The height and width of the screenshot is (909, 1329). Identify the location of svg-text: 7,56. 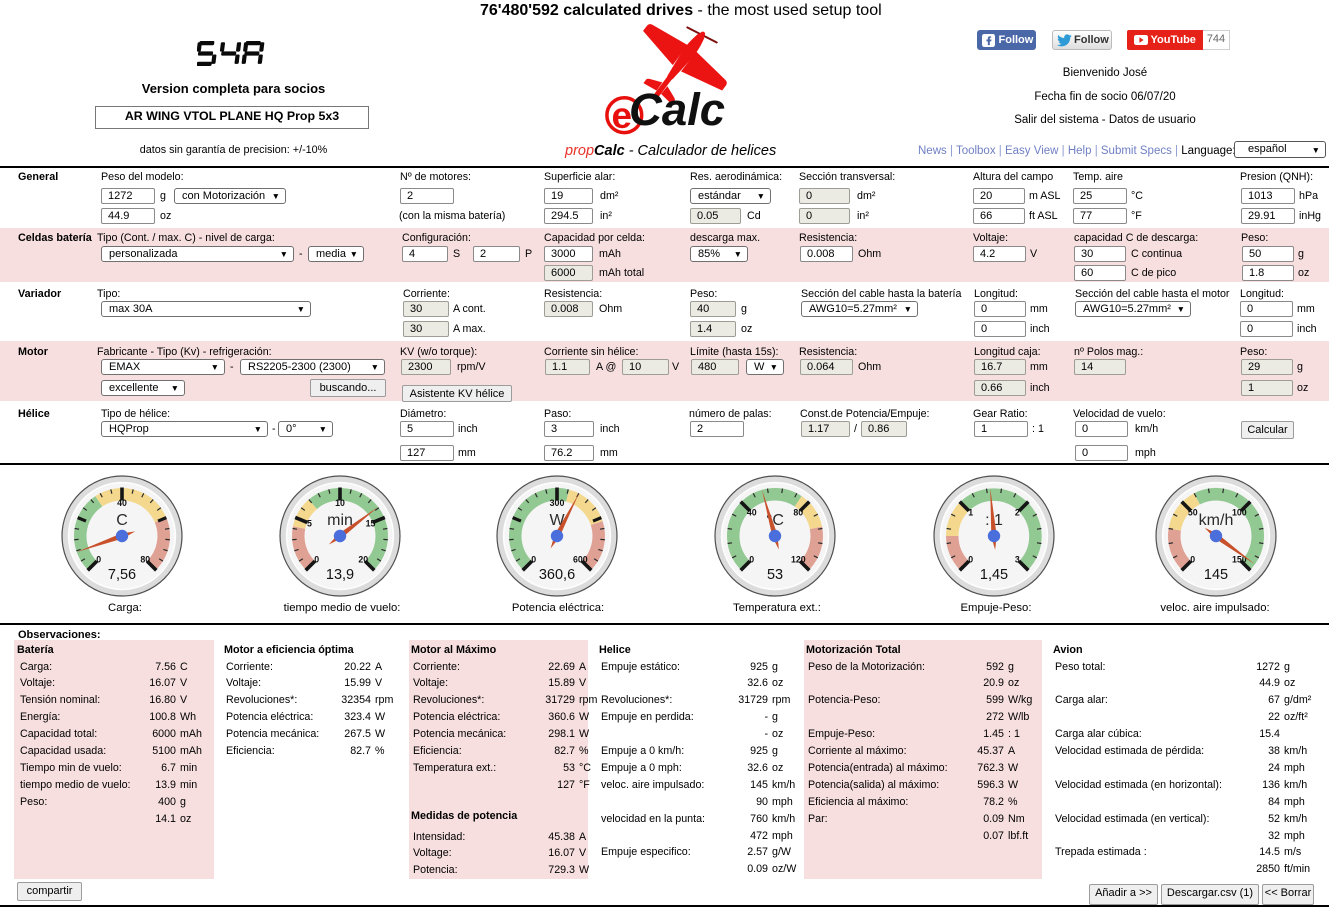
(122, 575).